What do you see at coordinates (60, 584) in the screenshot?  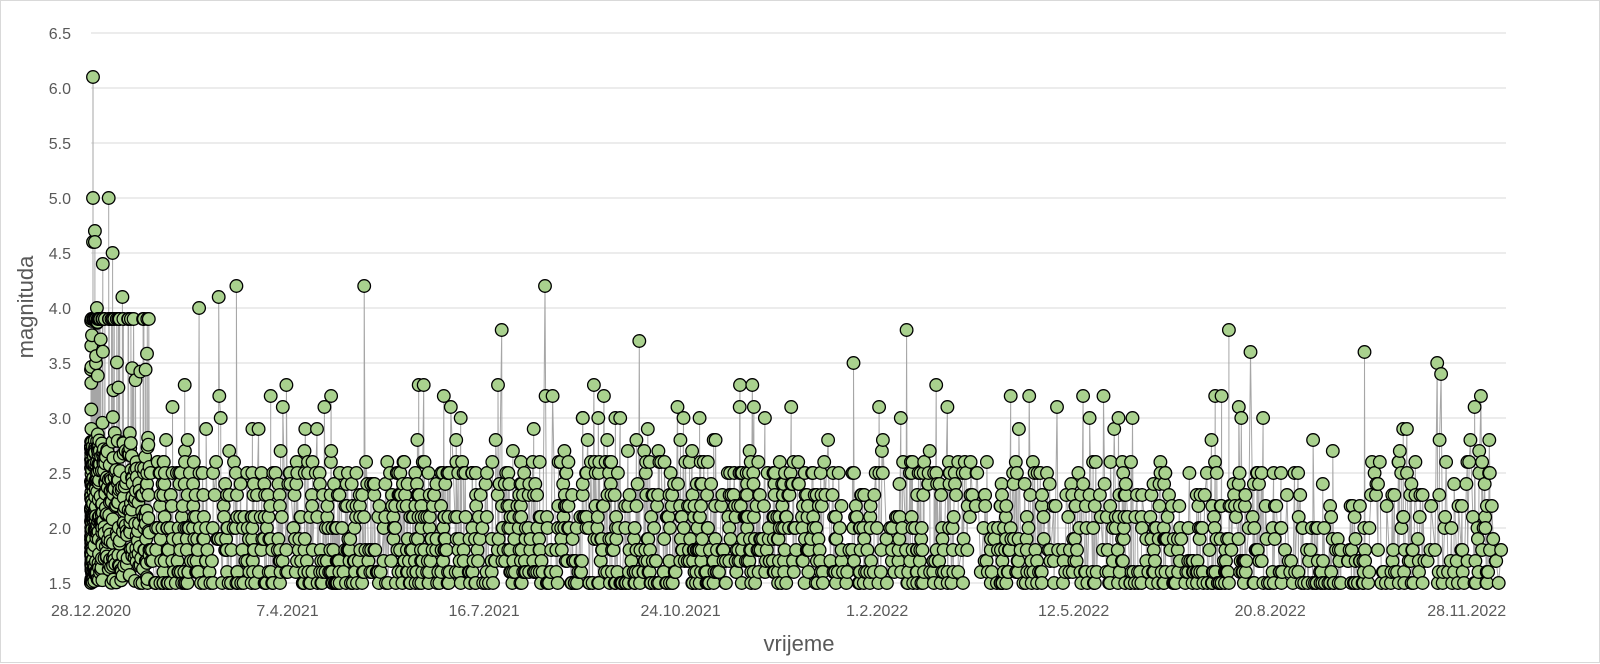 I see `y-tick-label: 1.5` at bounding box center [60, 584].